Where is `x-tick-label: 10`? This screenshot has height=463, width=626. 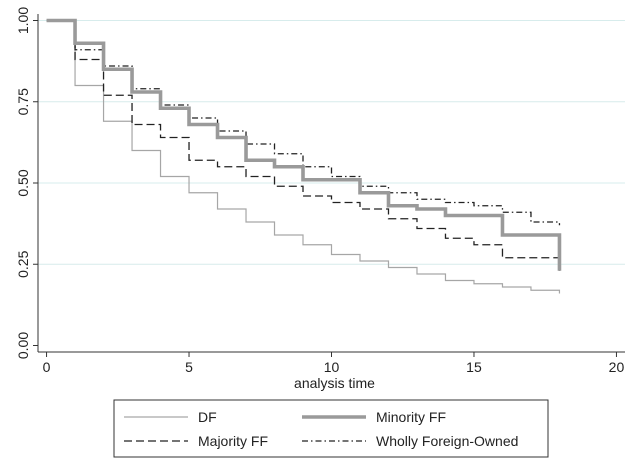 x-tick-label: 10 is located at coordinates (332, 367).